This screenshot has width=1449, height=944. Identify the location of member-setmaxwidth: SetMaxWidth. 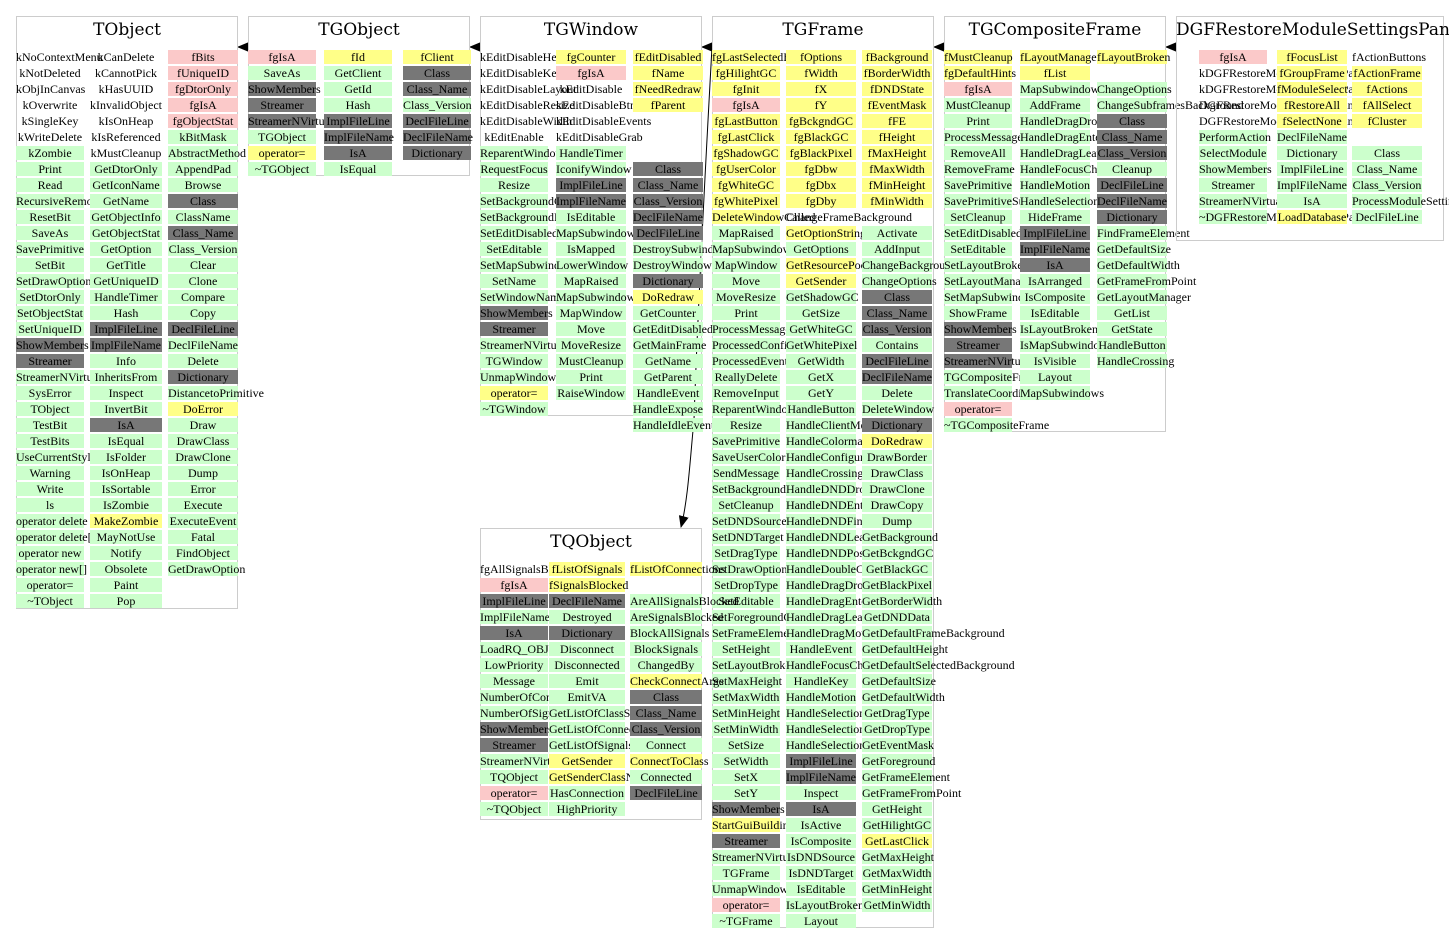
(746, 697).